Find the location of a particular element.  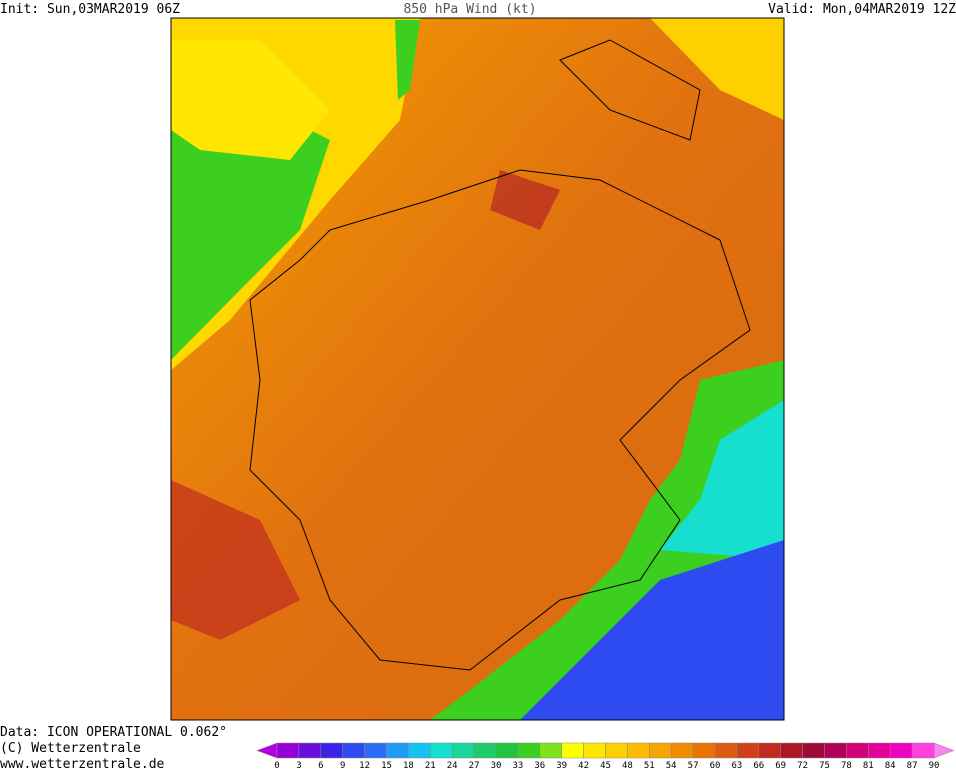

colorbar-tick-label: 39 is located at coordinates (561, 765).